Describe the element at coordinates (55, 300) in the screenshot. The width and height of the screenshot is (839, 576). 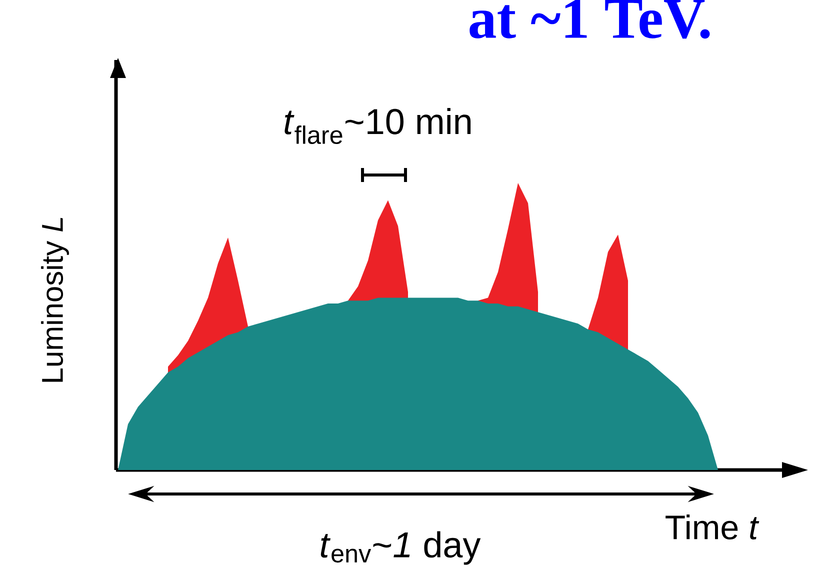
I see `y-axis-title: Luminosity L` at that location.